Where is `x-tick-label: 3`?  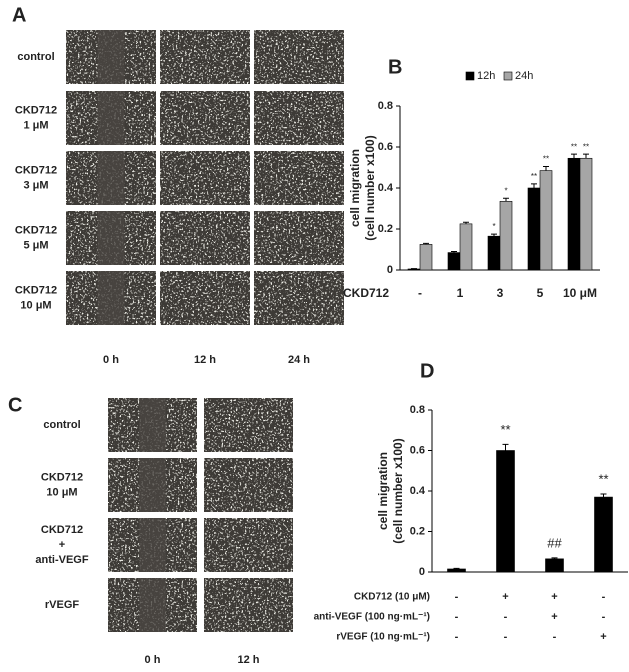
x-tick-label: 3 is located at coordinates (500, 293).